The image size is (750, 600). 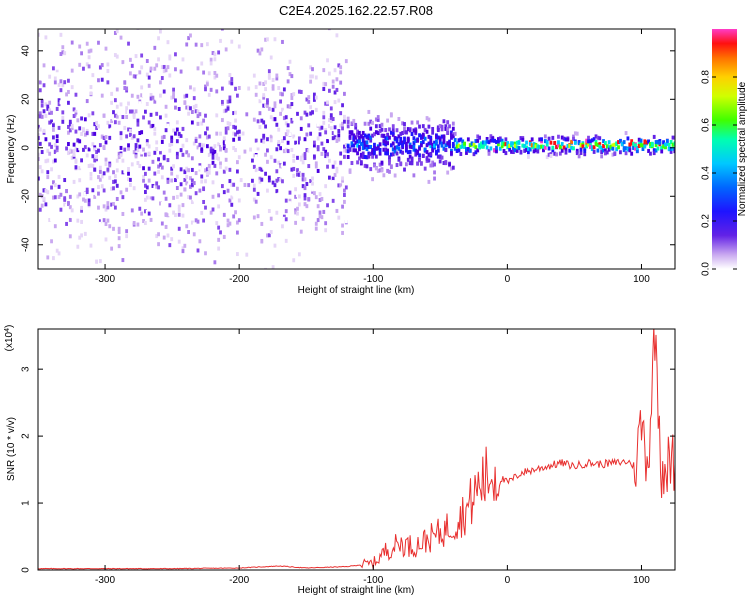 What do you see at coordinates (26, 570) in the screenshot?
I see `snr-y-tick-label: 0` at bounding box center [26, 570].